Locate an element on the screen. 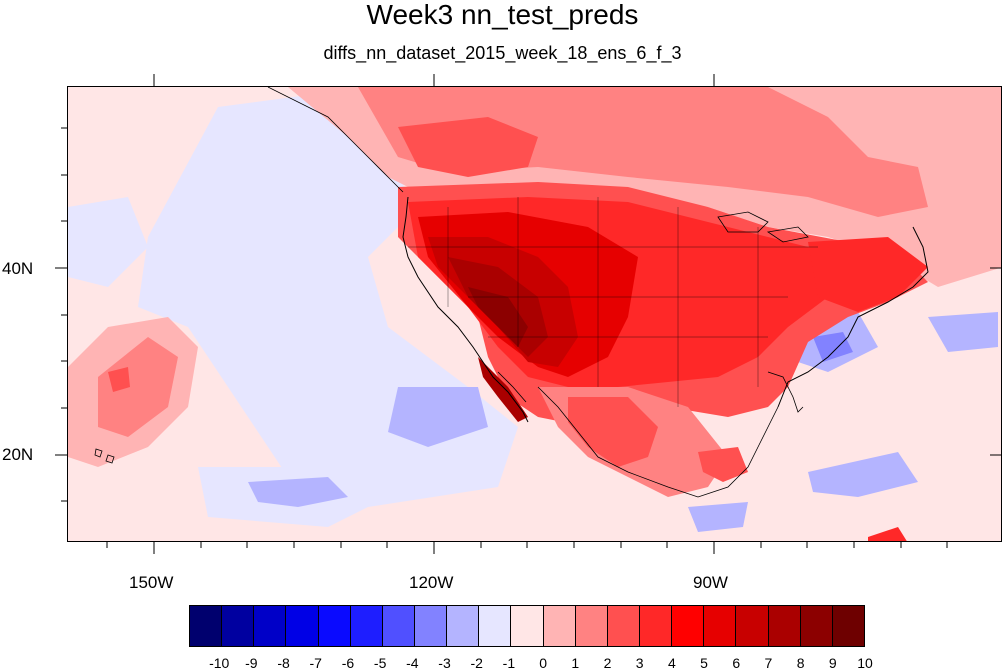  lat-label-20n: 20N is located at coordinates (18, 454).